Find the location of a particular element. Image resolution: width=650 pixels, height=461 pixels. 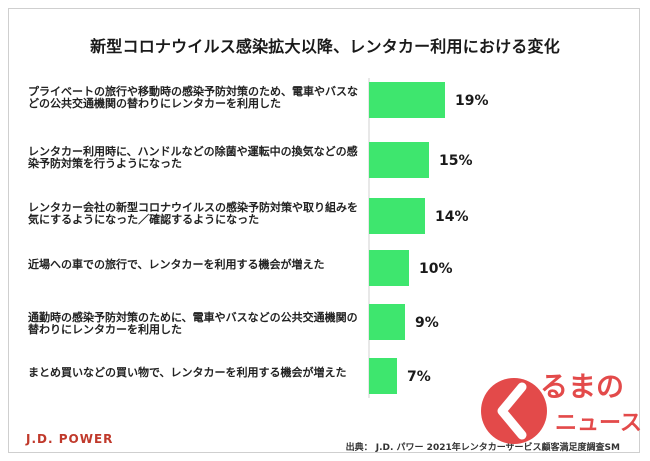

value-label-3: 14% is located at coordinates (452, 217).